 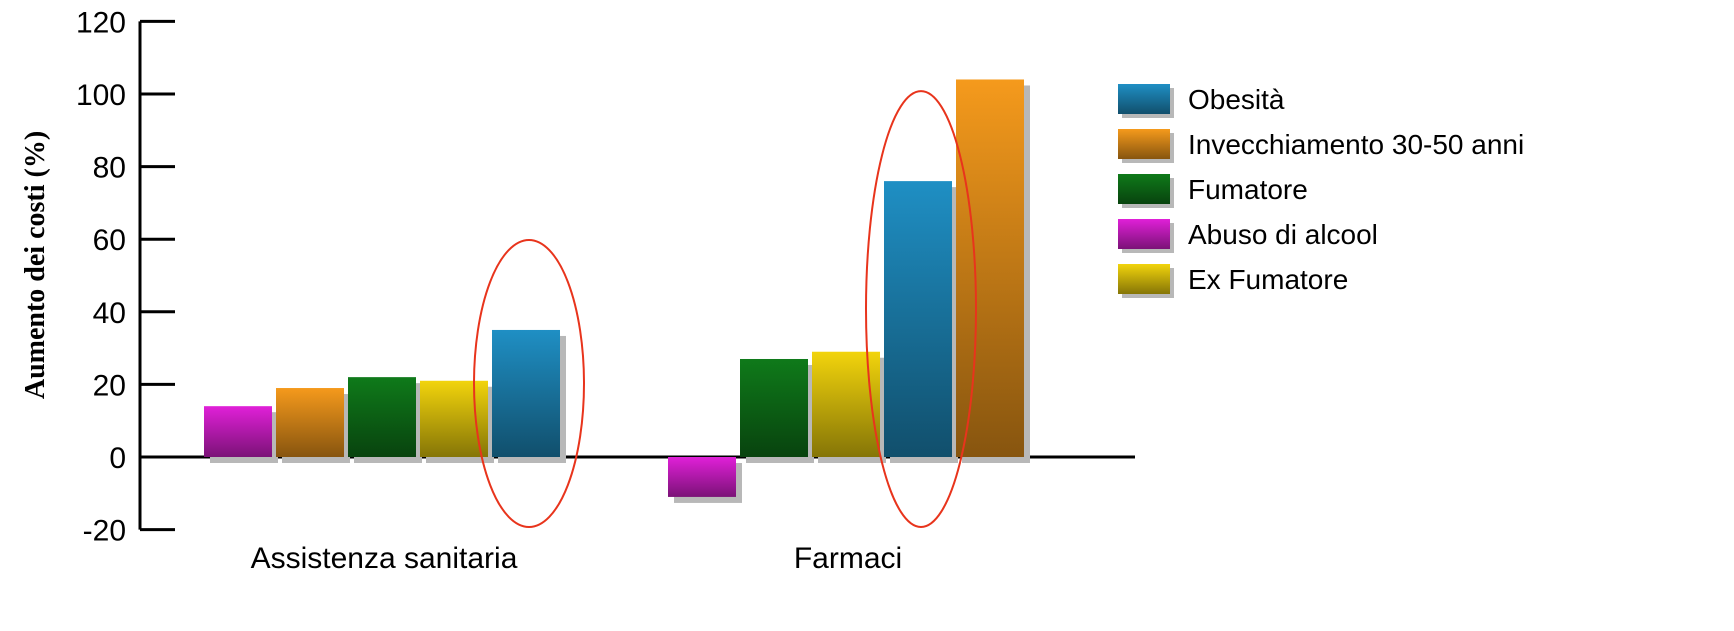 I want to click on y-tick-label: 80, so click(x=109, y=168).